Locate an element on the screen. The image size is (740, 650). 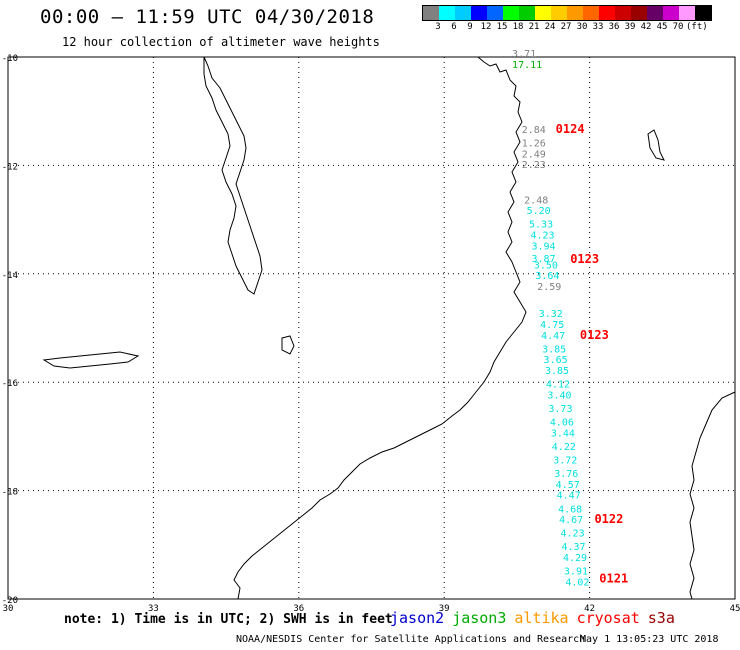
legend-jason2: jason2 is located at coordinates (417, 618).